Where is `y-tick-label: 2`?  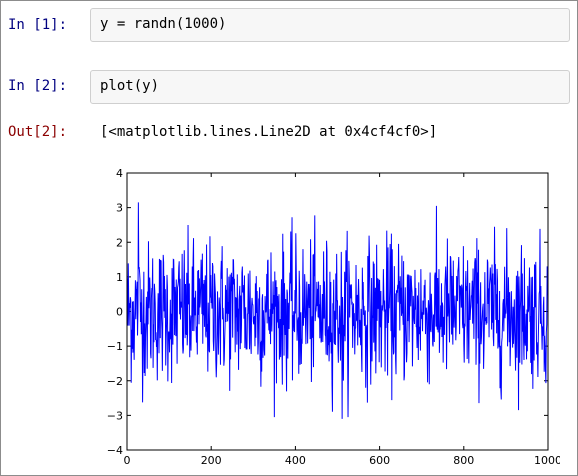 y-tick-label: 2 is located at coordinates (119, 242).